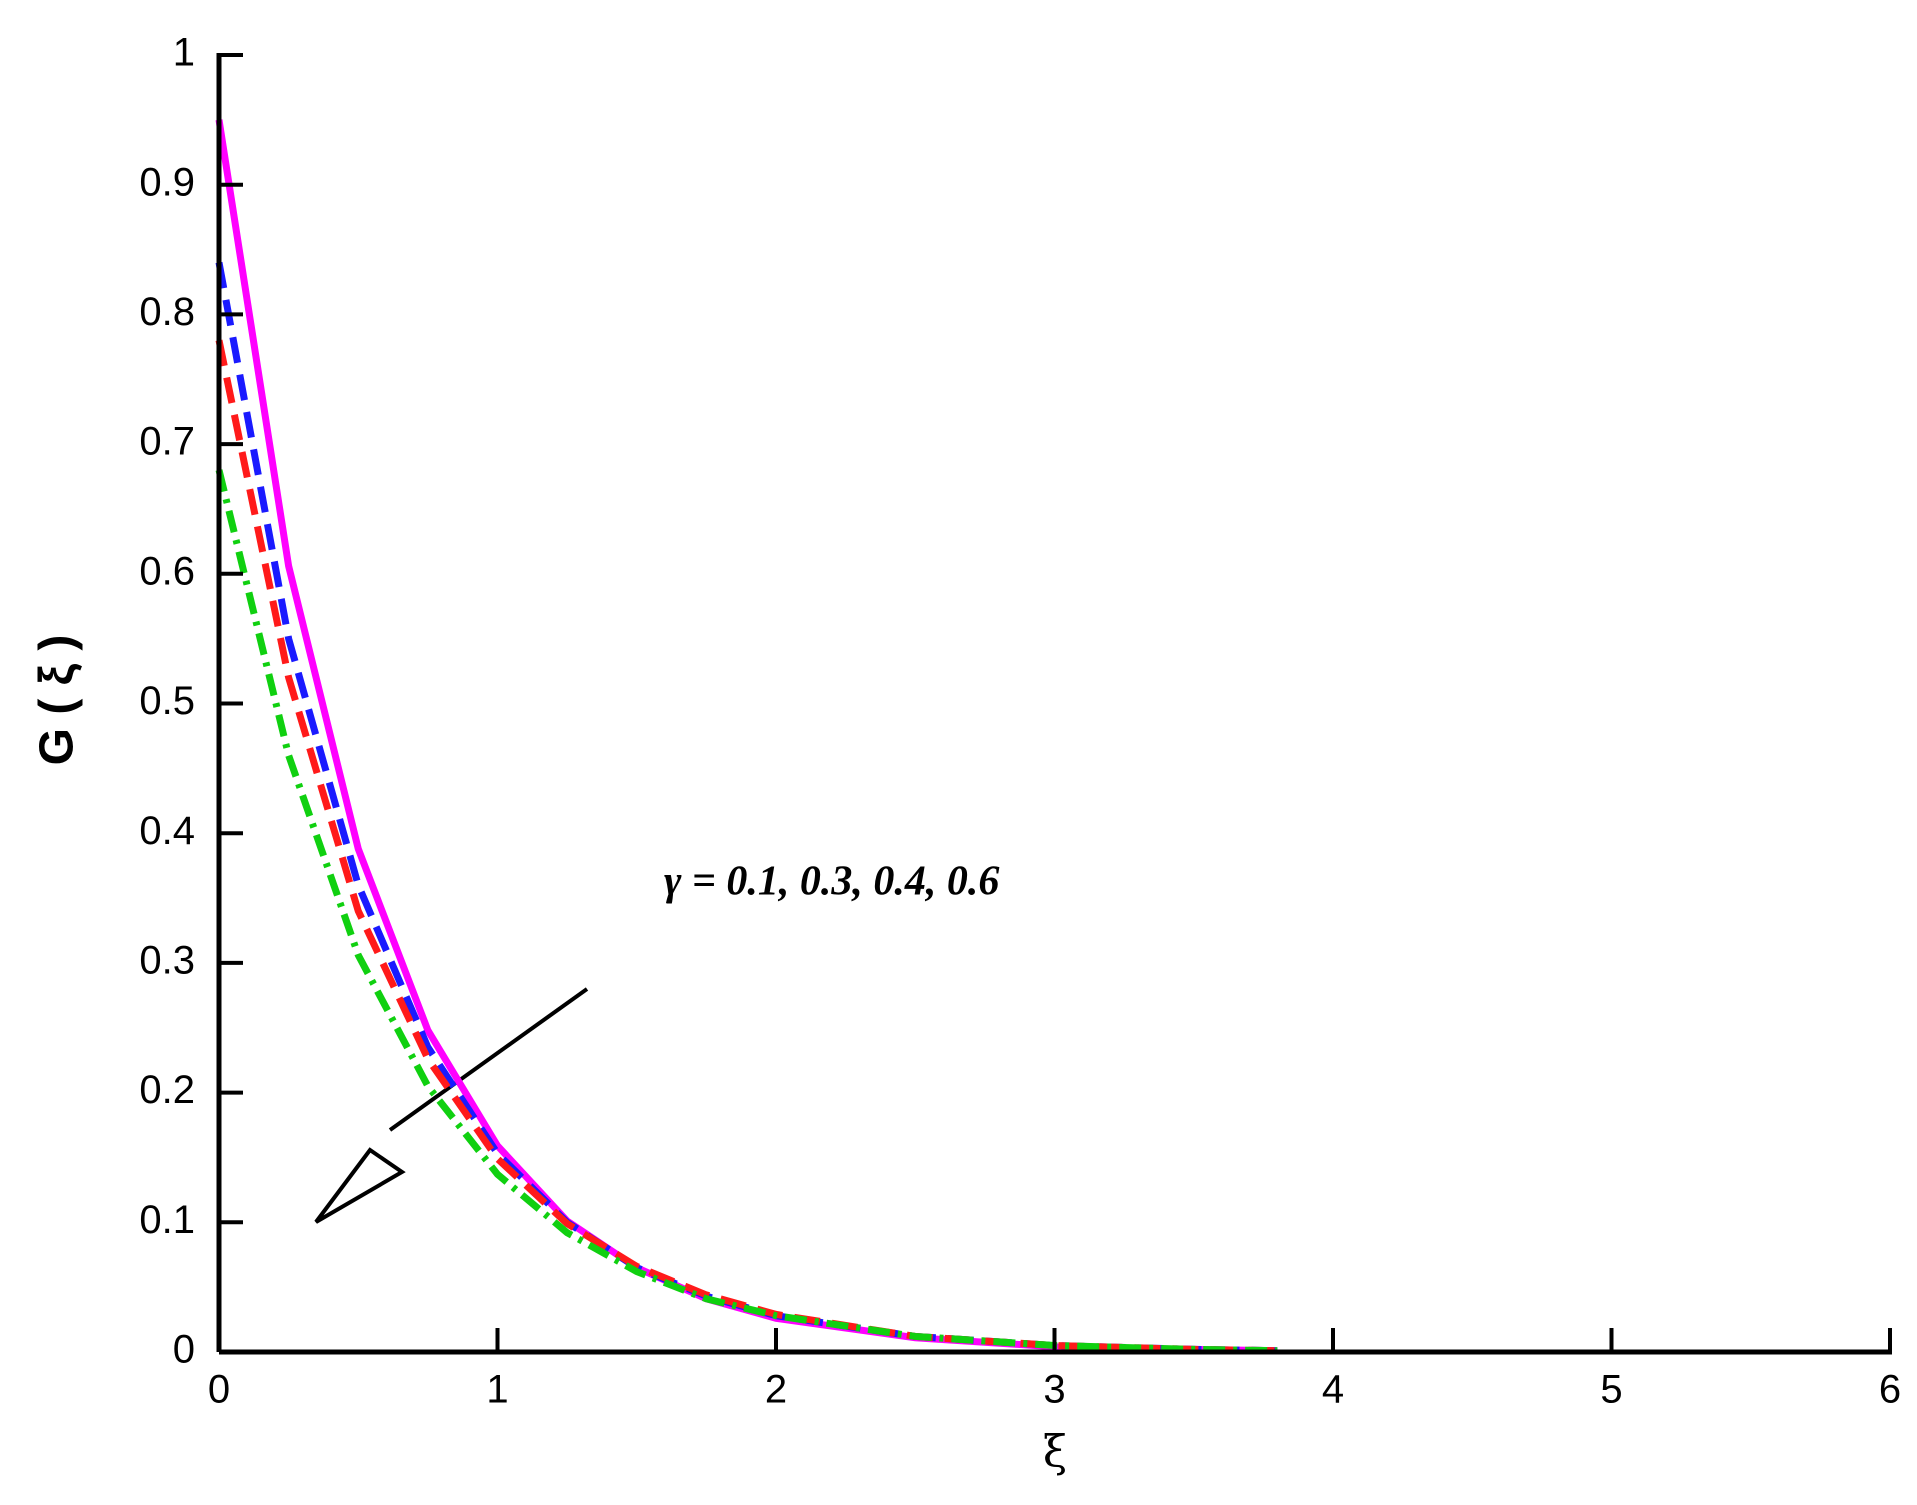 This screenshot has height=1505, width=1917. I want to click on y-tick-label: 0, so click(184, 1350).